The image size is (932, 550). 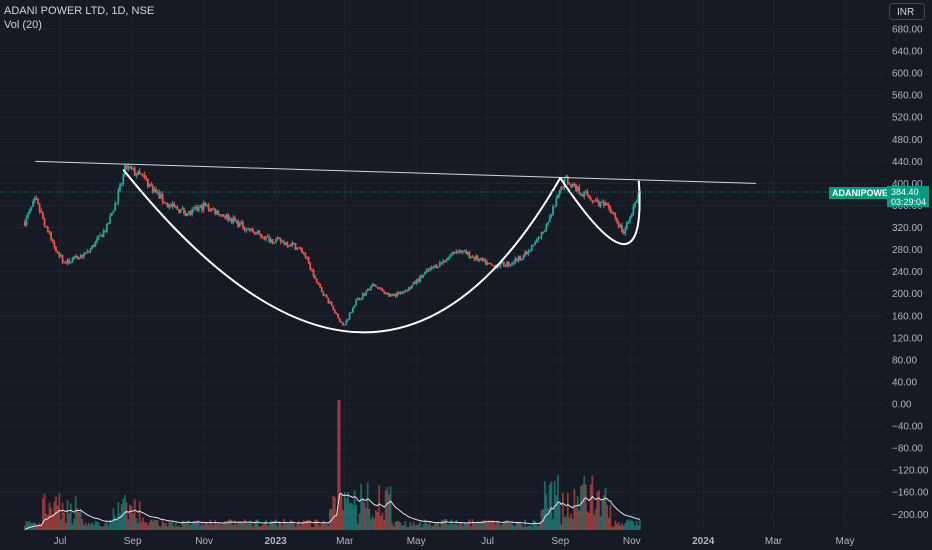 I want to click on currency-button: INR, so click(x=907, y=11).